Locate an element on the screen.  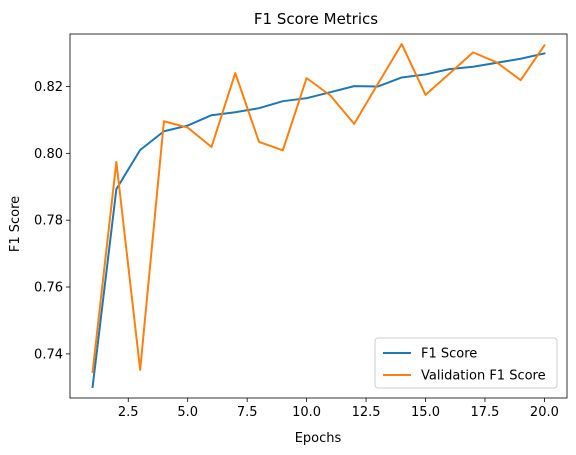
y-axis-label: F1 Score is located at coordinates (15, 224).